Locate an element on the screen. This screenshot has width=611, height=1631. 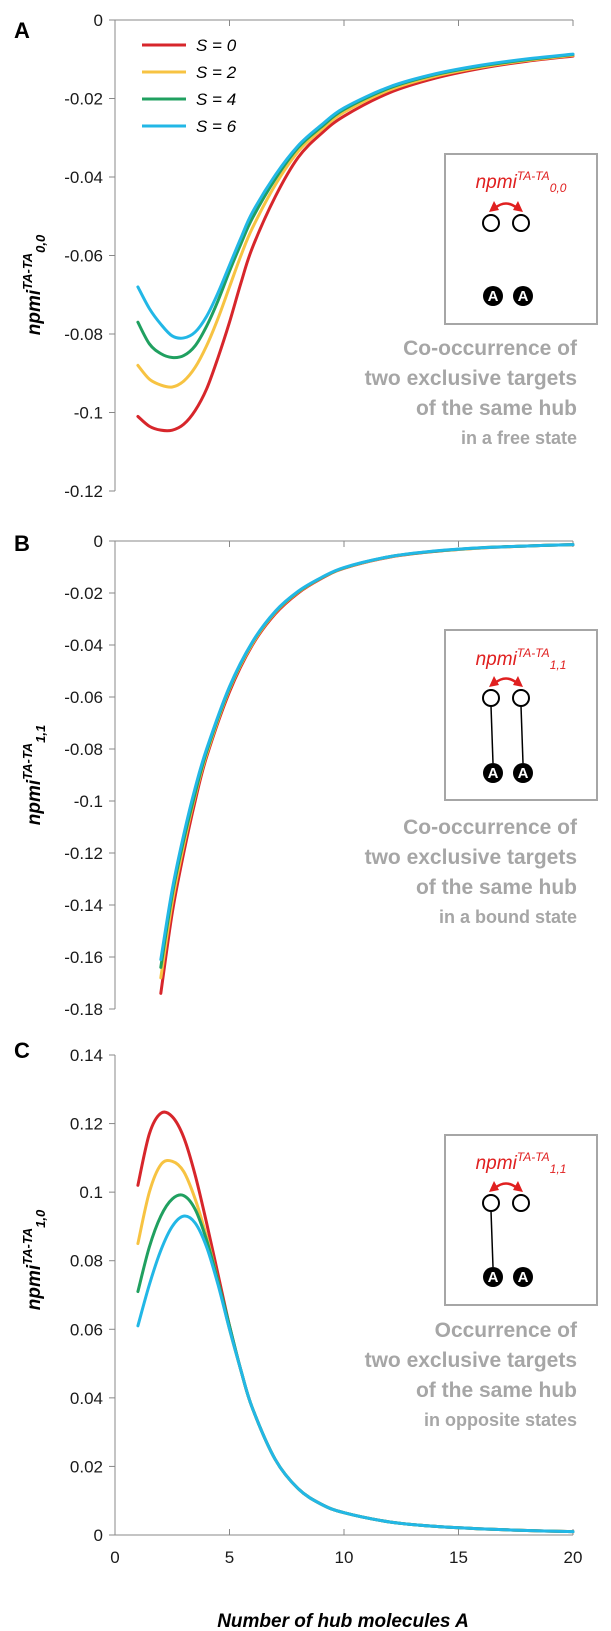
y-tick-label: 0.06 is located at coordinates (86, 1329).